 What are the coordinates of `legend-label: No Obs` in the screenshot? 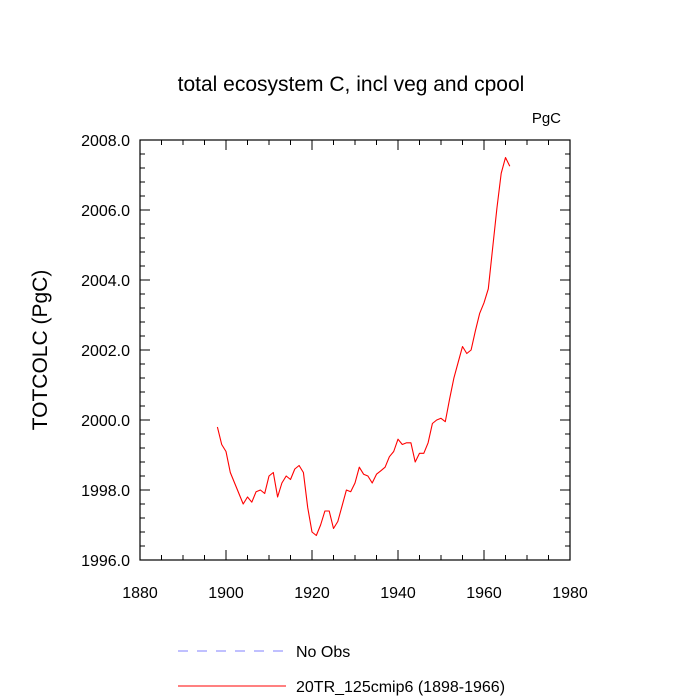 It's located at (323, 652).